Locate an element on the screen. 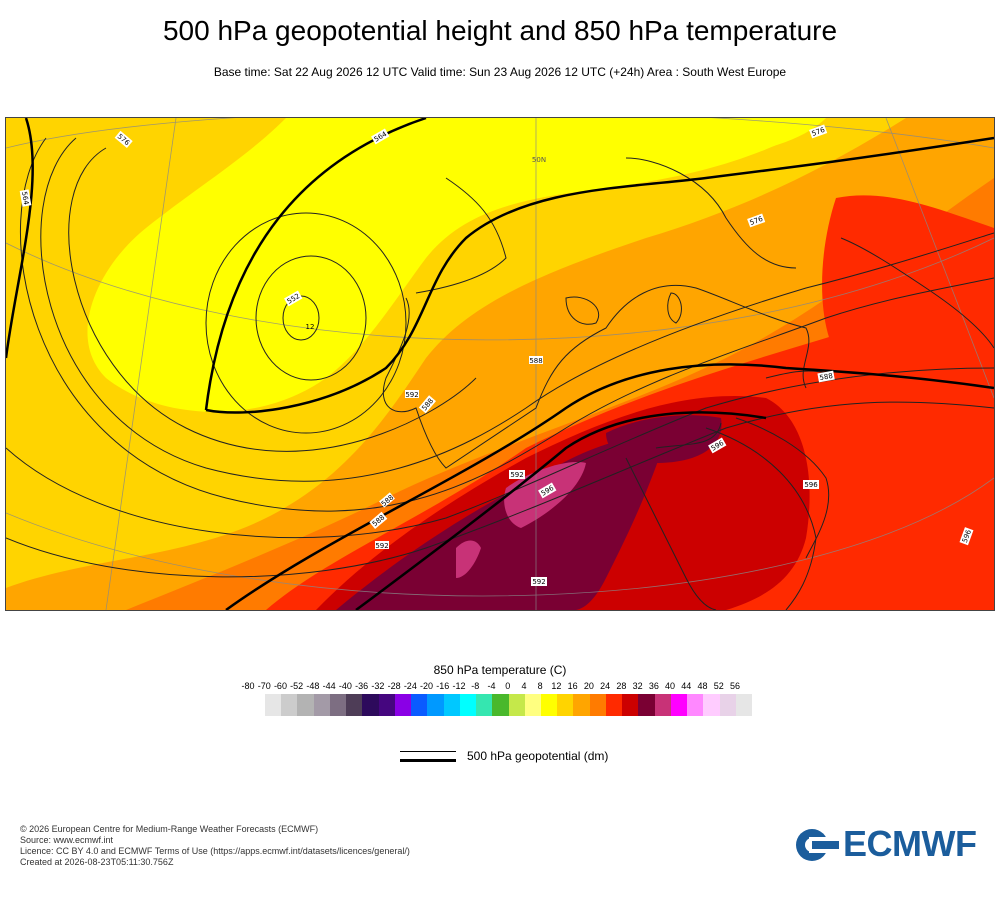 The image size is (1000, 900). colorbar is located at coordinates (509, 705).